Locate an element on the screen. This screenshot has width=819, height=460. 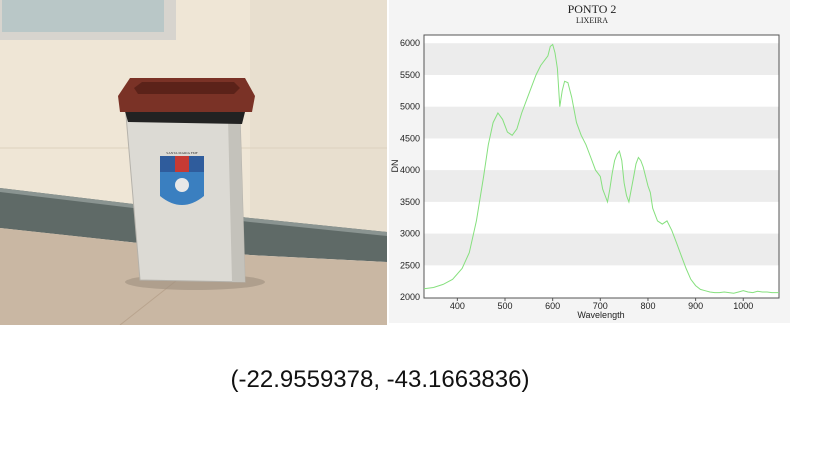
x-tick-label: 700 is located at coordinates (600, 306).